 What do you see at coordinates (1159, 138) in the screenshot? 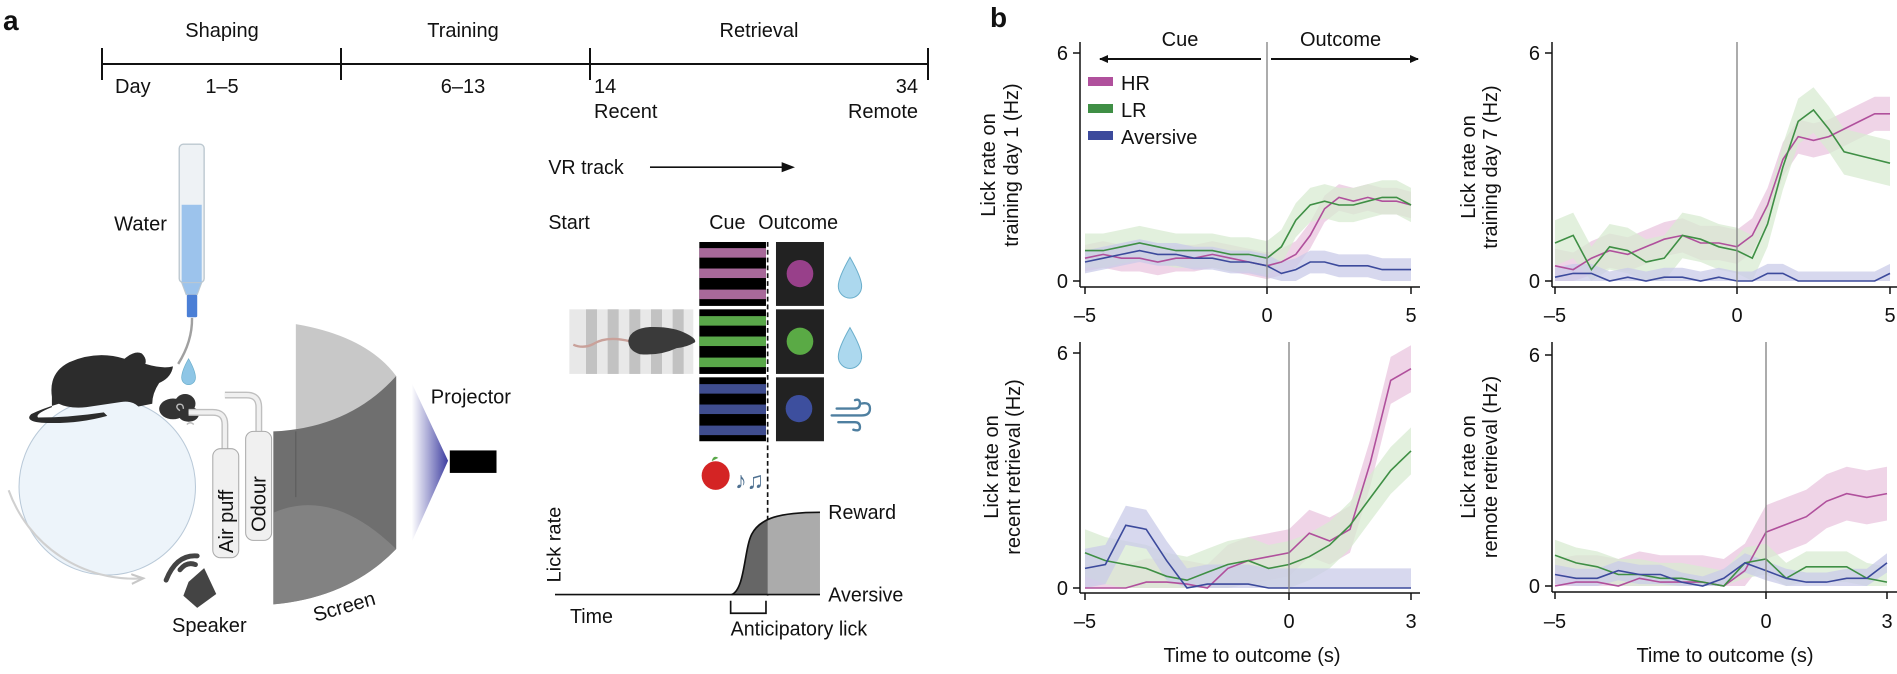
I see `legend-aversive: Aversive` at bounding box center [1159, 138].